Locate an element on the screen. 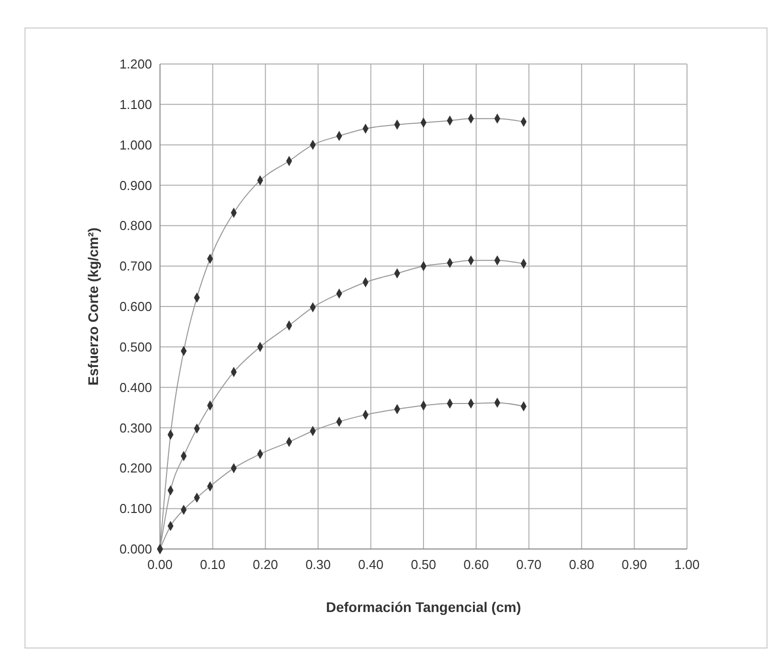 The height and width of the screenshot is (671, 782). x-tick-label: 0.10 is located at coordinates (213, 564).